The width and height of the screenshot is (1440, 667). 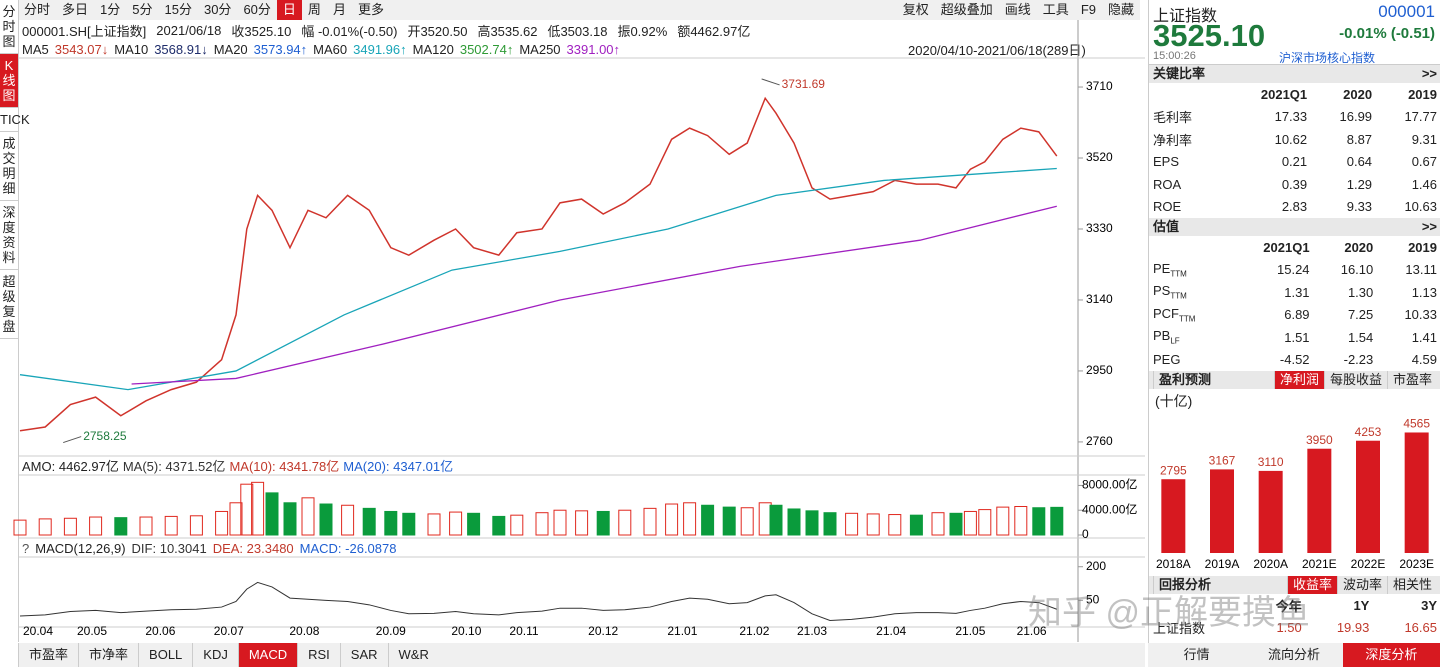 What do you see at coordinates (1411, 380) in the screenshot?
I see `tab: 市盈率` at bounding box center [1411, 380].